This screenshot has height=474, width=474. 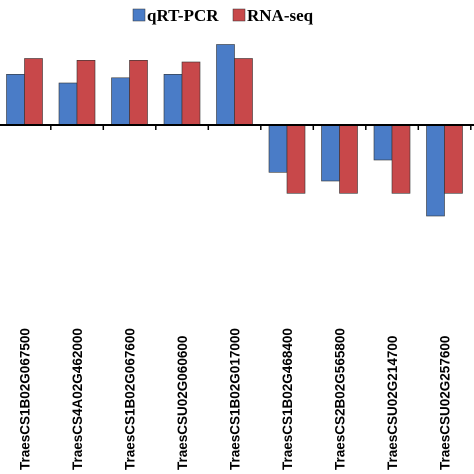 What do you see at coordinates (139, 15) in the screenshot?
I see `legend-swatch-qrt-pcr` at bounding box center [139, 15].